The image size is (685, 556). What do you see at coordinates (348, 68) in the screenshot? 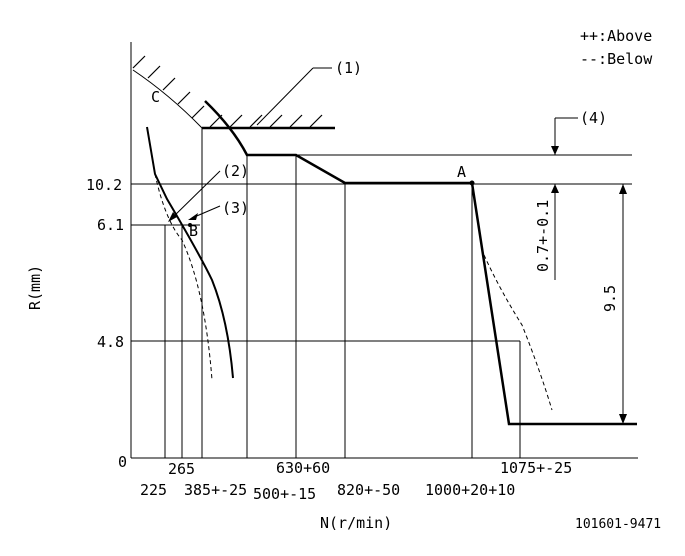
I see `callout-1-label: (1)` at bounding box center [348, 68].